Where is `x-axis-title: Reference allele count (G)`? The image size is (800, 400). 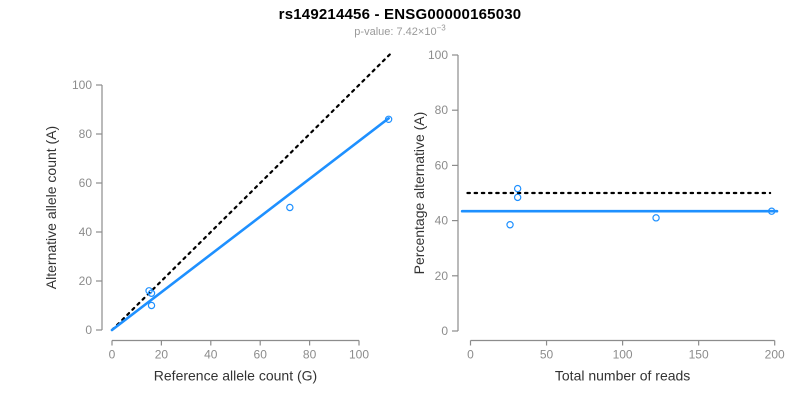 x-axis-title: Reference allele count (G) is located at coordinates (235, 376).